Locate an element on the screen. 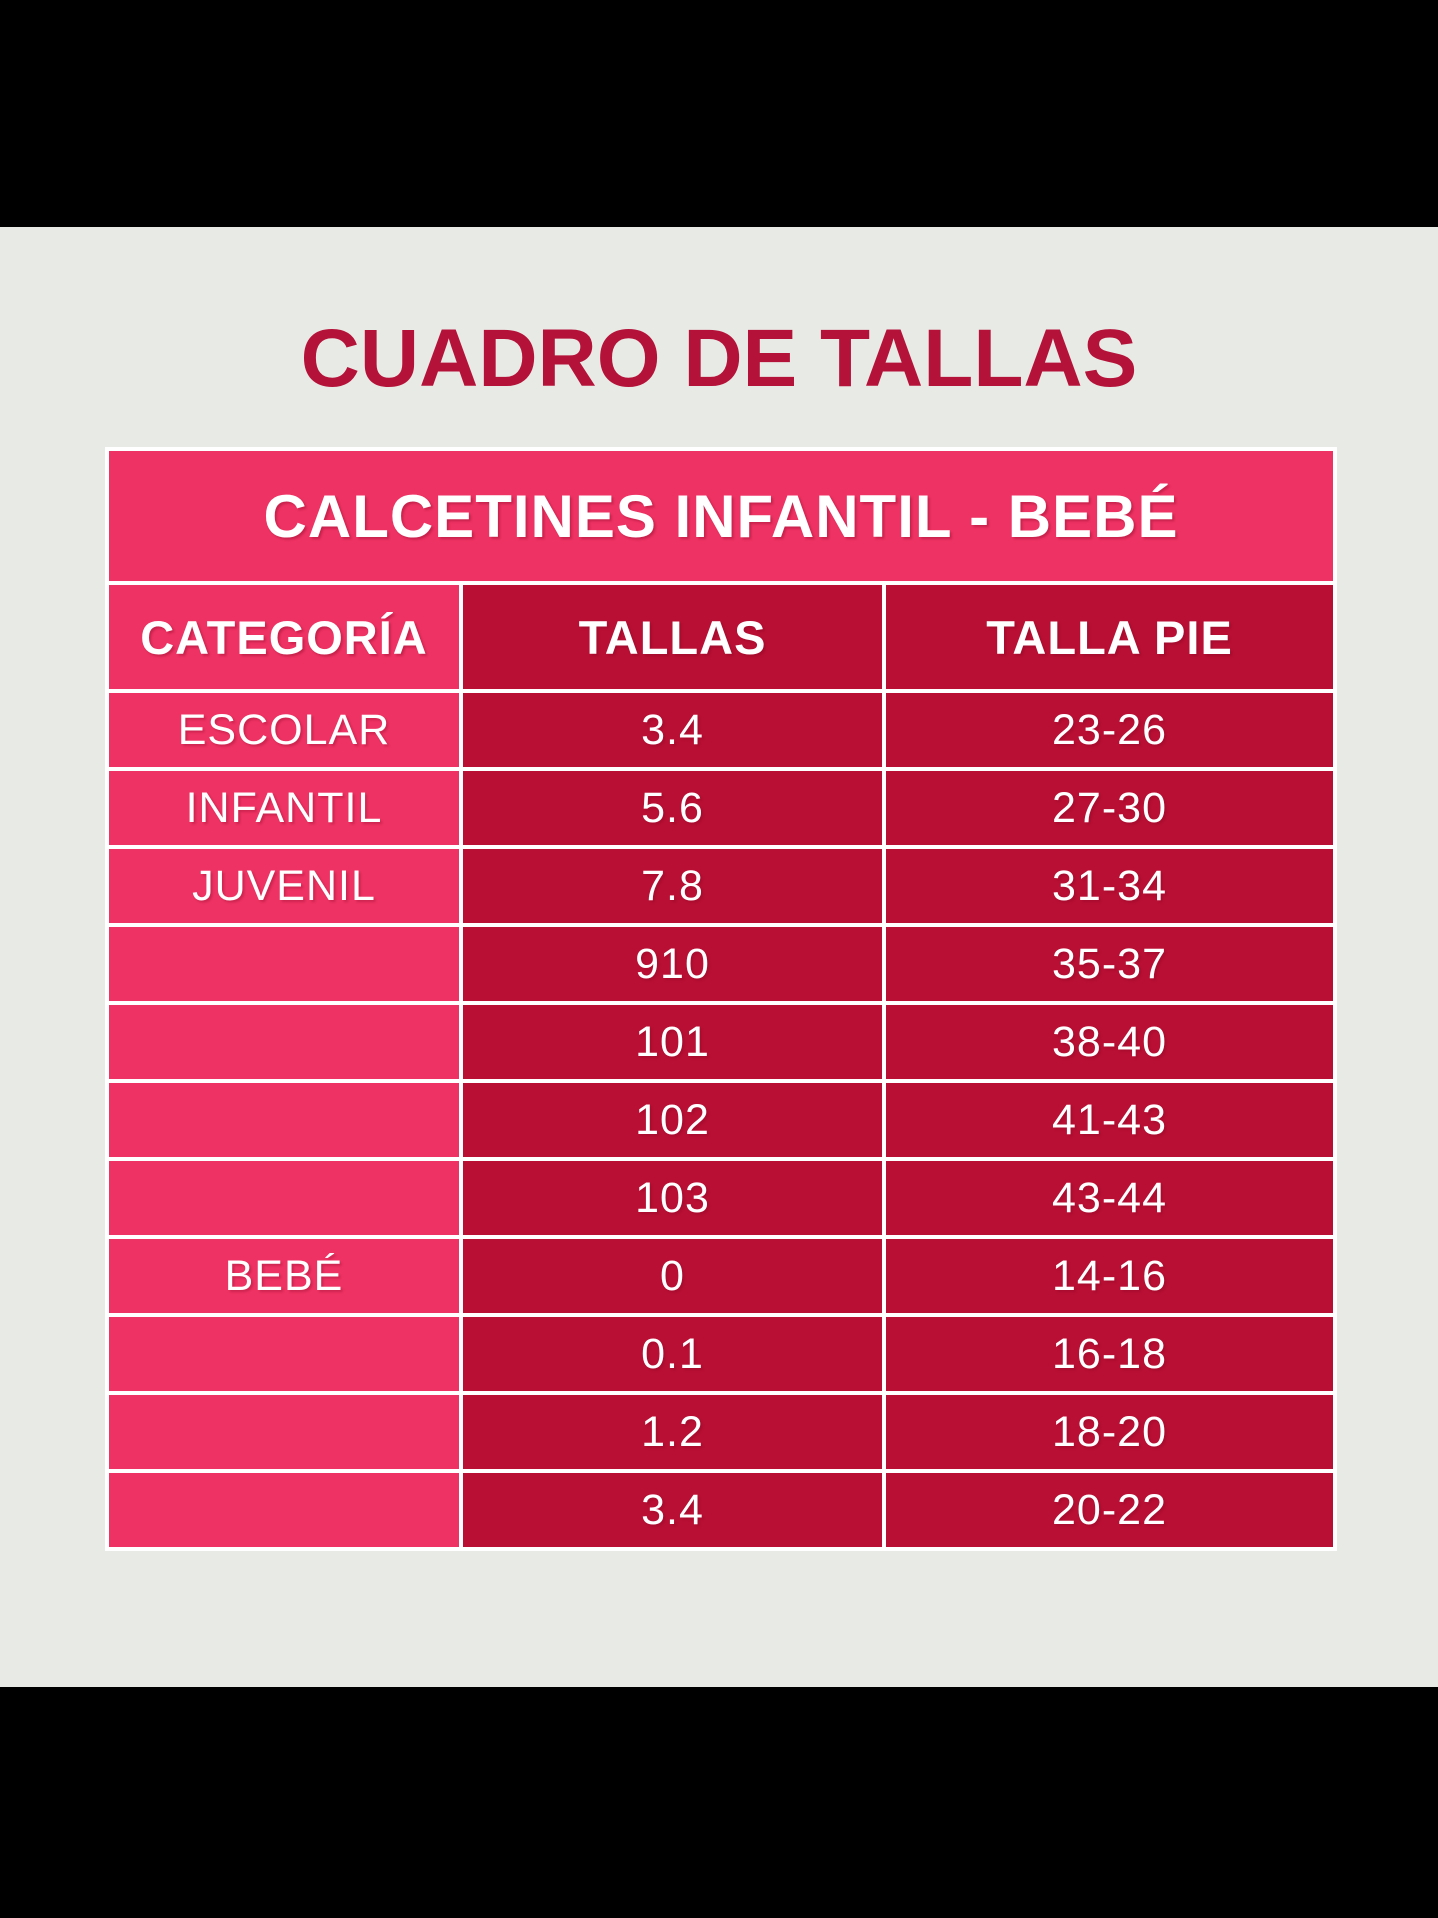  talla-pie-cell: 16-18 is located at coordinates (1109, 1354).